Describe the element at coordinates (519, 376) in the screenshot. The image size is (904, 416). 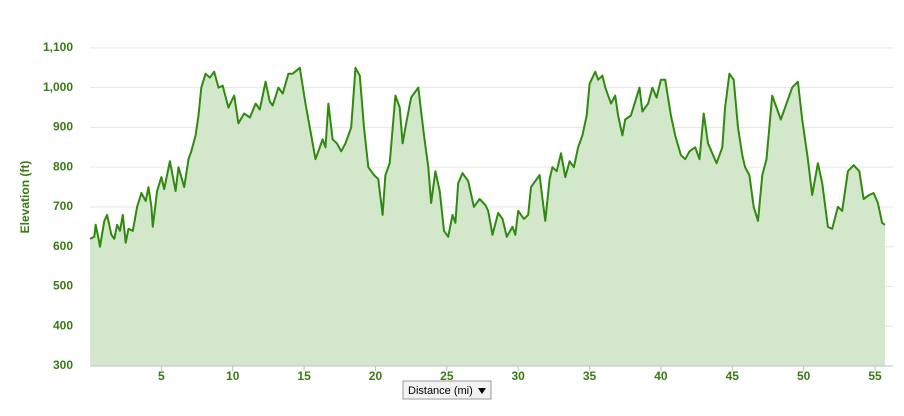
I see `x-tick-label: 30` at that location.